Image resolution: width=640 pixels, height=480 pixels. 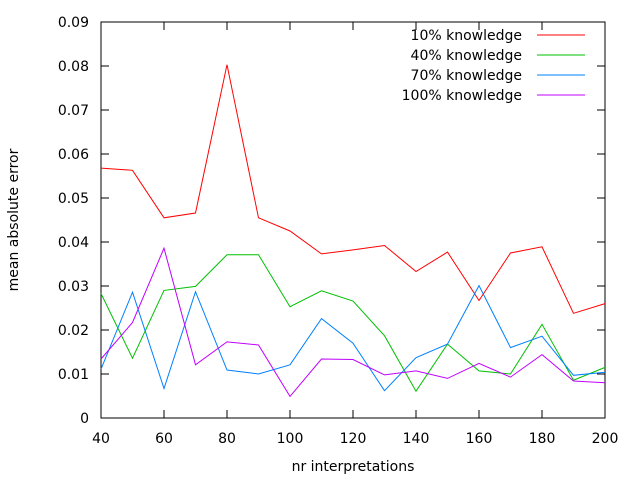 What do you see at coordinates (479, 439) in the screenshot?
I see `x-tick-label: 160` at bounding box center [479, 439].